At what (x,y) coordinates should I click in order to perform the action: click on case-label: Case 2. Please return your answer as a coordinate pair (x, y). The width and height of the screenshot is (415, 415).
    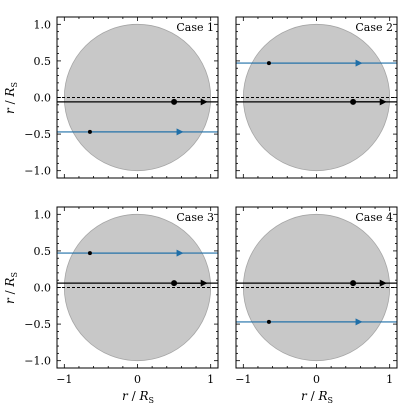
    Looking at the image, I should click on (374, 27).